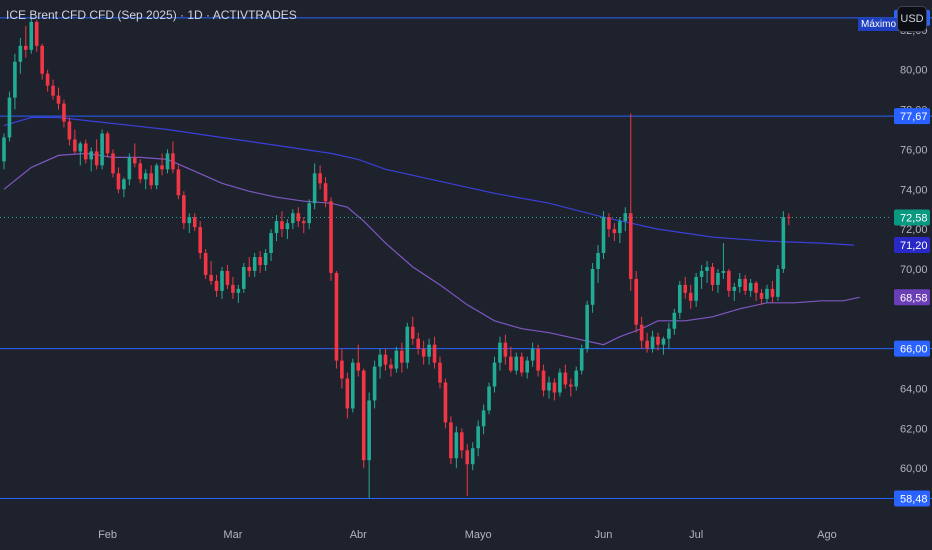 This screenshot has height=550, width=932. I want to click on time-tick-label: Mayo, so click(478, 535).